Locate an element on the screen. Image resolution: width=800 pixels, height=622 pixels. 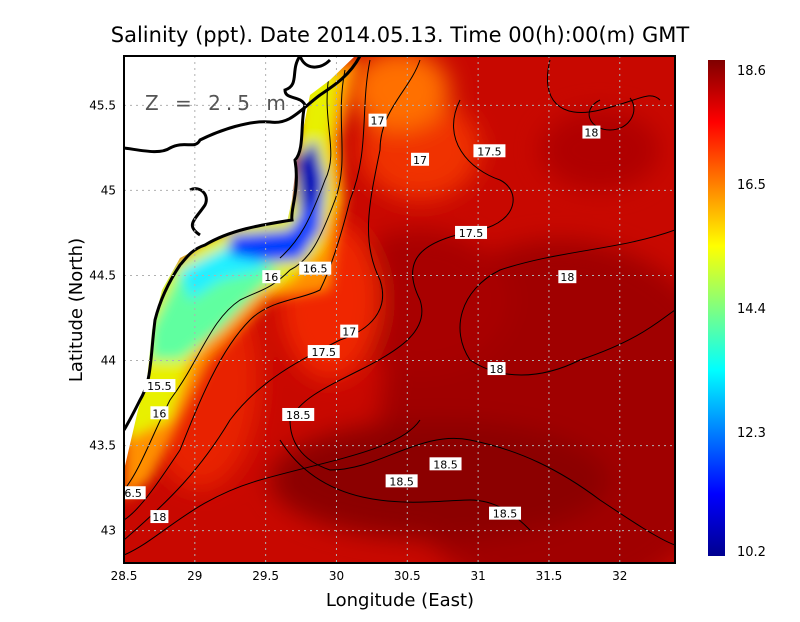
colorbar-tick-label: 16.5 is located at coordinates (751, 185).